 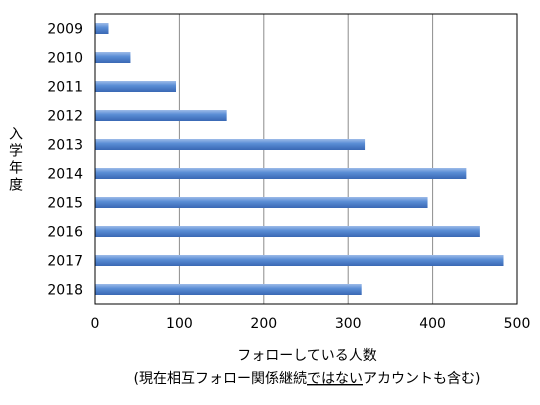 I want to click on x-tick-label: 200, so click(x=263, y=324).